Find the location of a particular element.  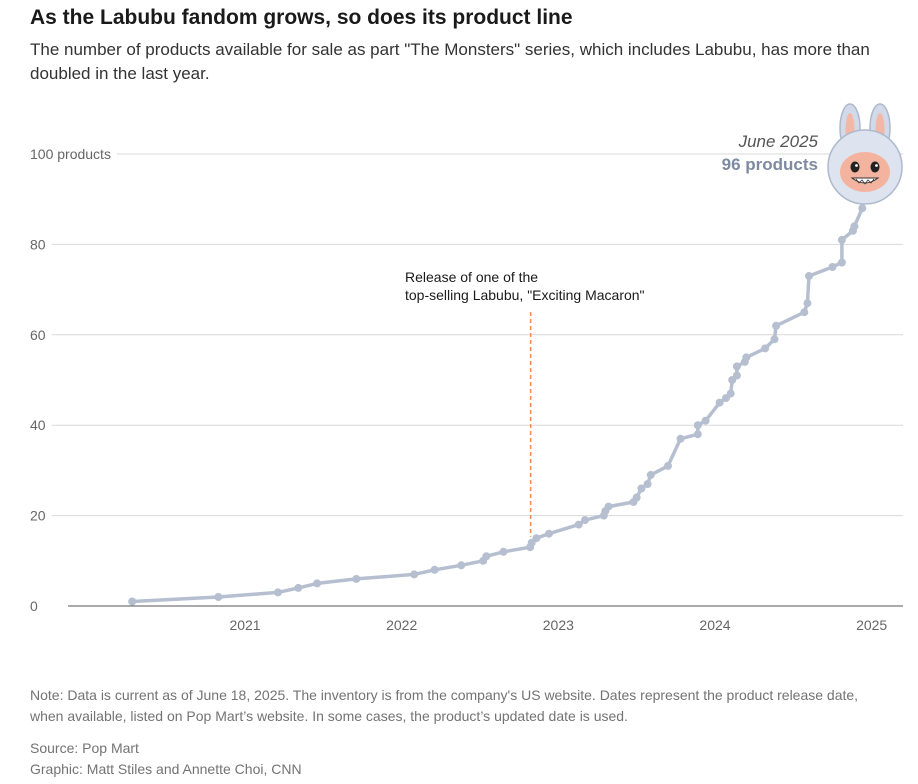

x-tick-label: 2025 is located at coordinates (871, 625).